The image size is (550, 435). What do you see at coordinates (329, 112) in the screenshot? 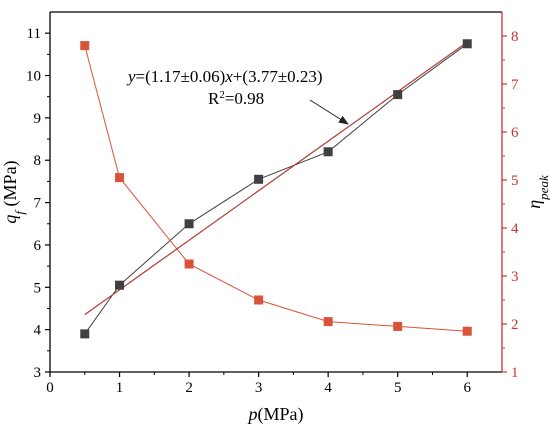
I see `annotation-arrow` at bounding box center [329, 112].